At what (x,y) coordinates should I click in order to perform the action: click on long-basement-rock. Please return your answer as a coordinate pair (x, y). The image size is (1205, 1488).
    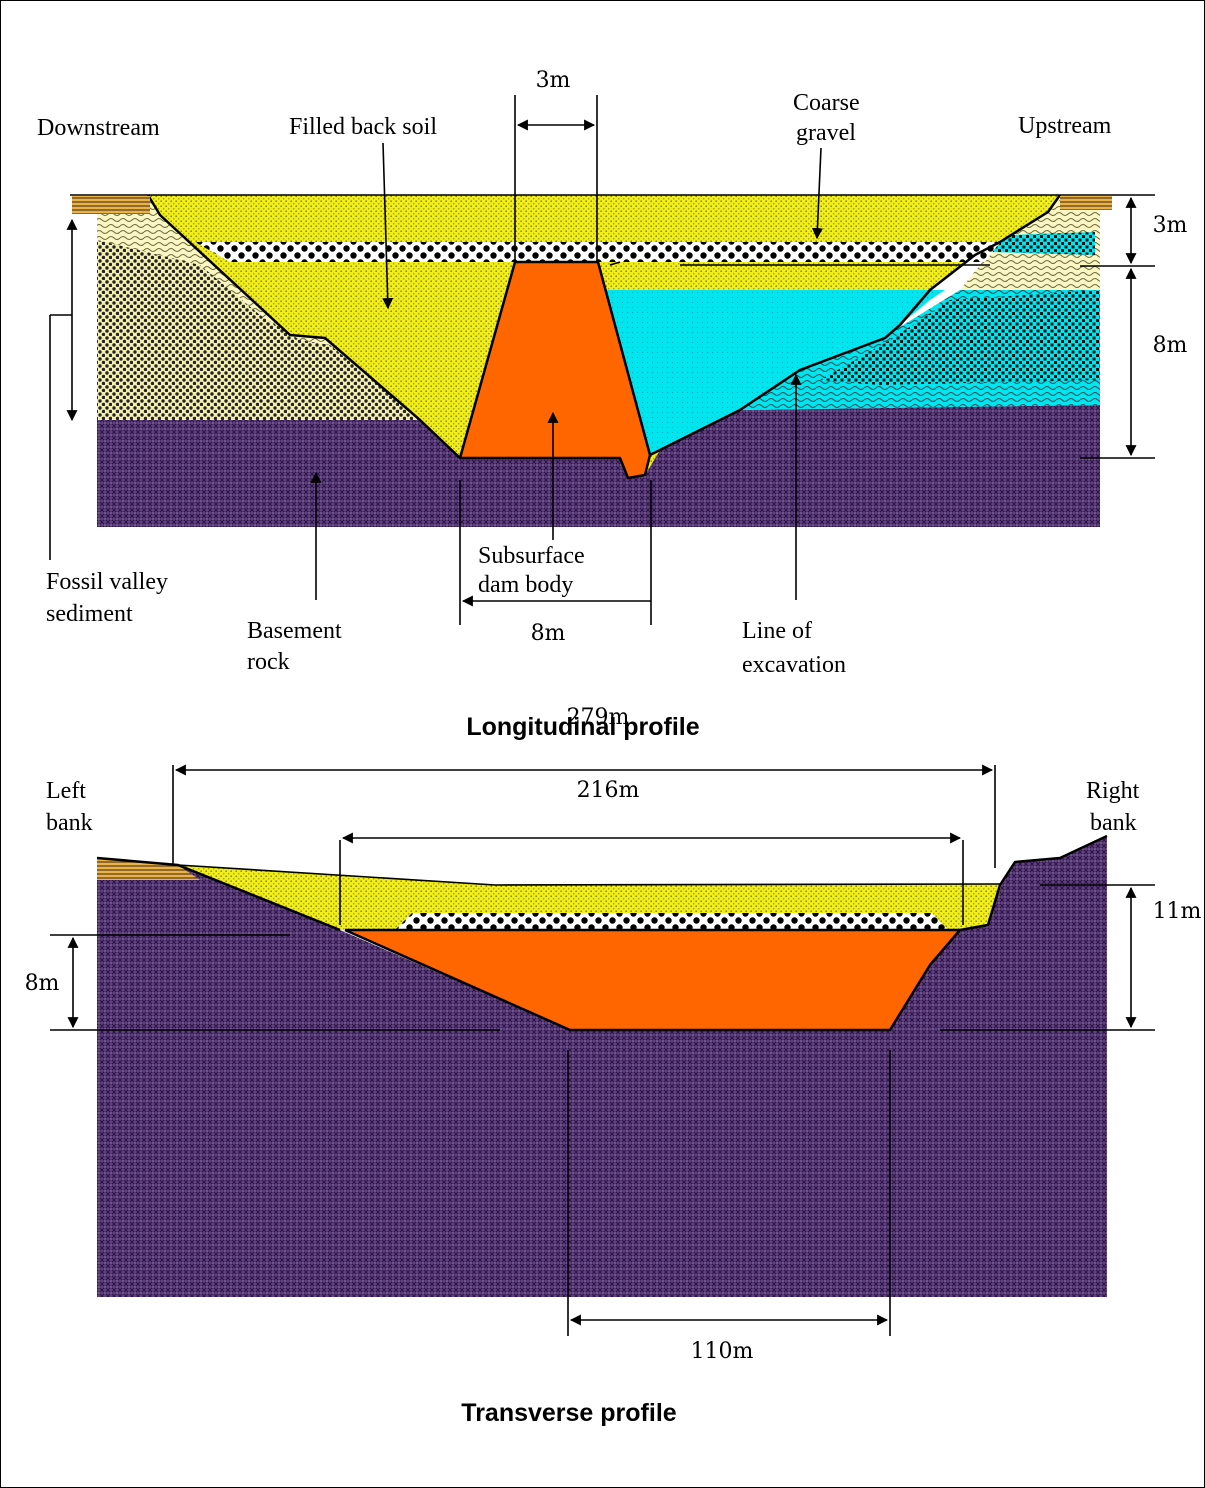
    Looking at the image, I should click on (598, 466).